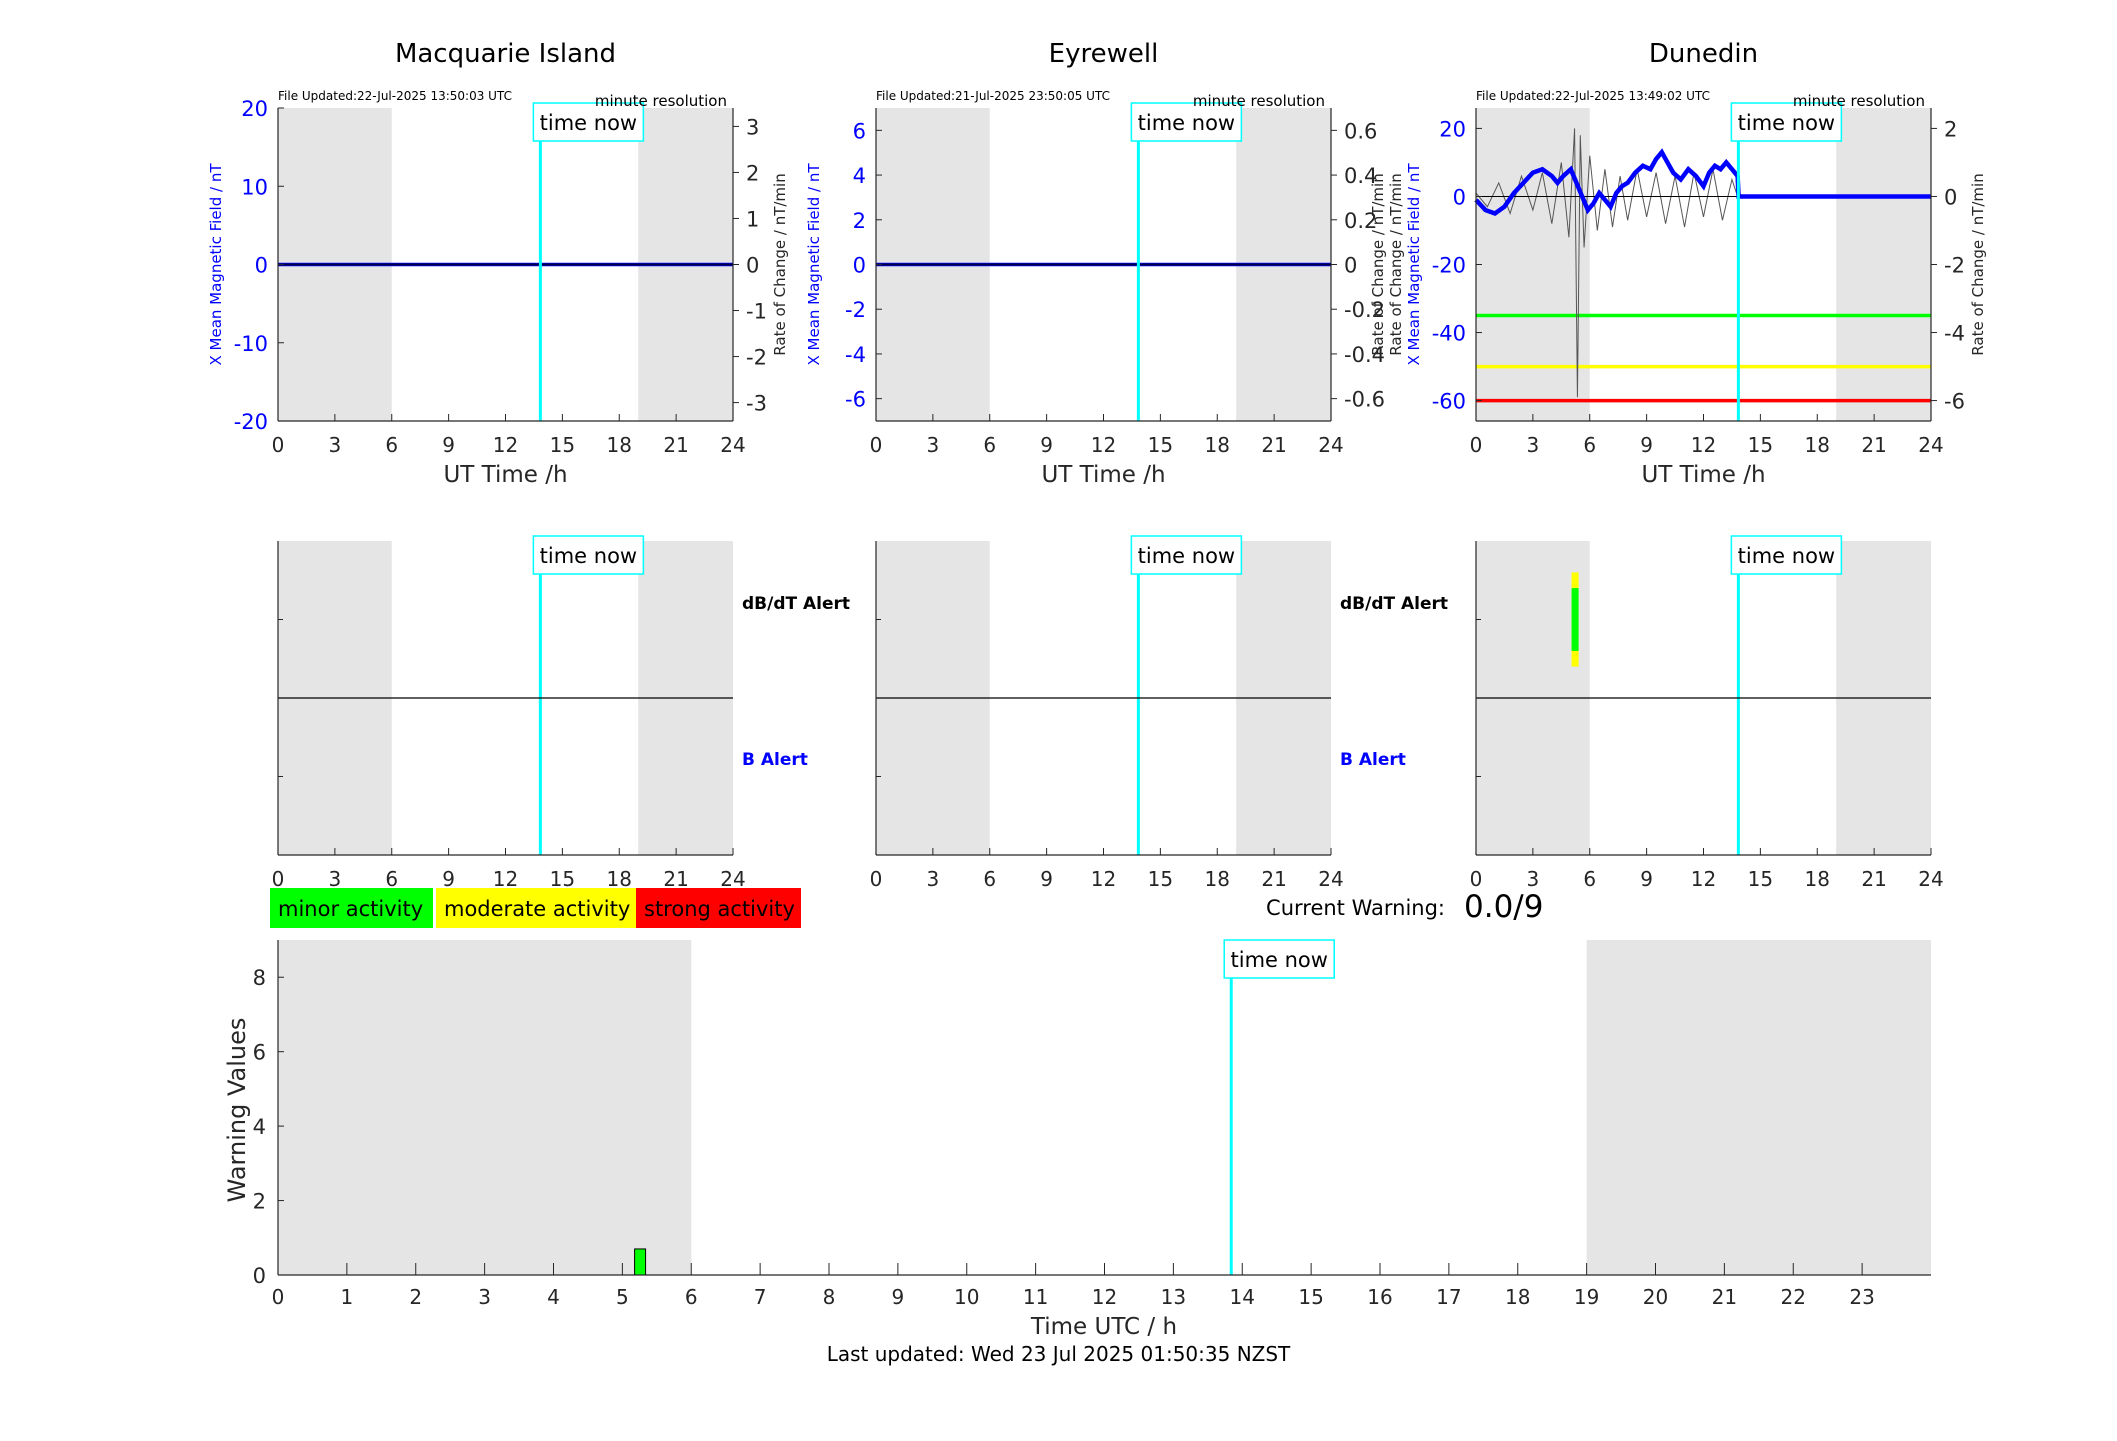 The image size is (2117, 1441). I want to click on y-right-axis-label: Rate of Change / nT/min, so click(1978, 264).